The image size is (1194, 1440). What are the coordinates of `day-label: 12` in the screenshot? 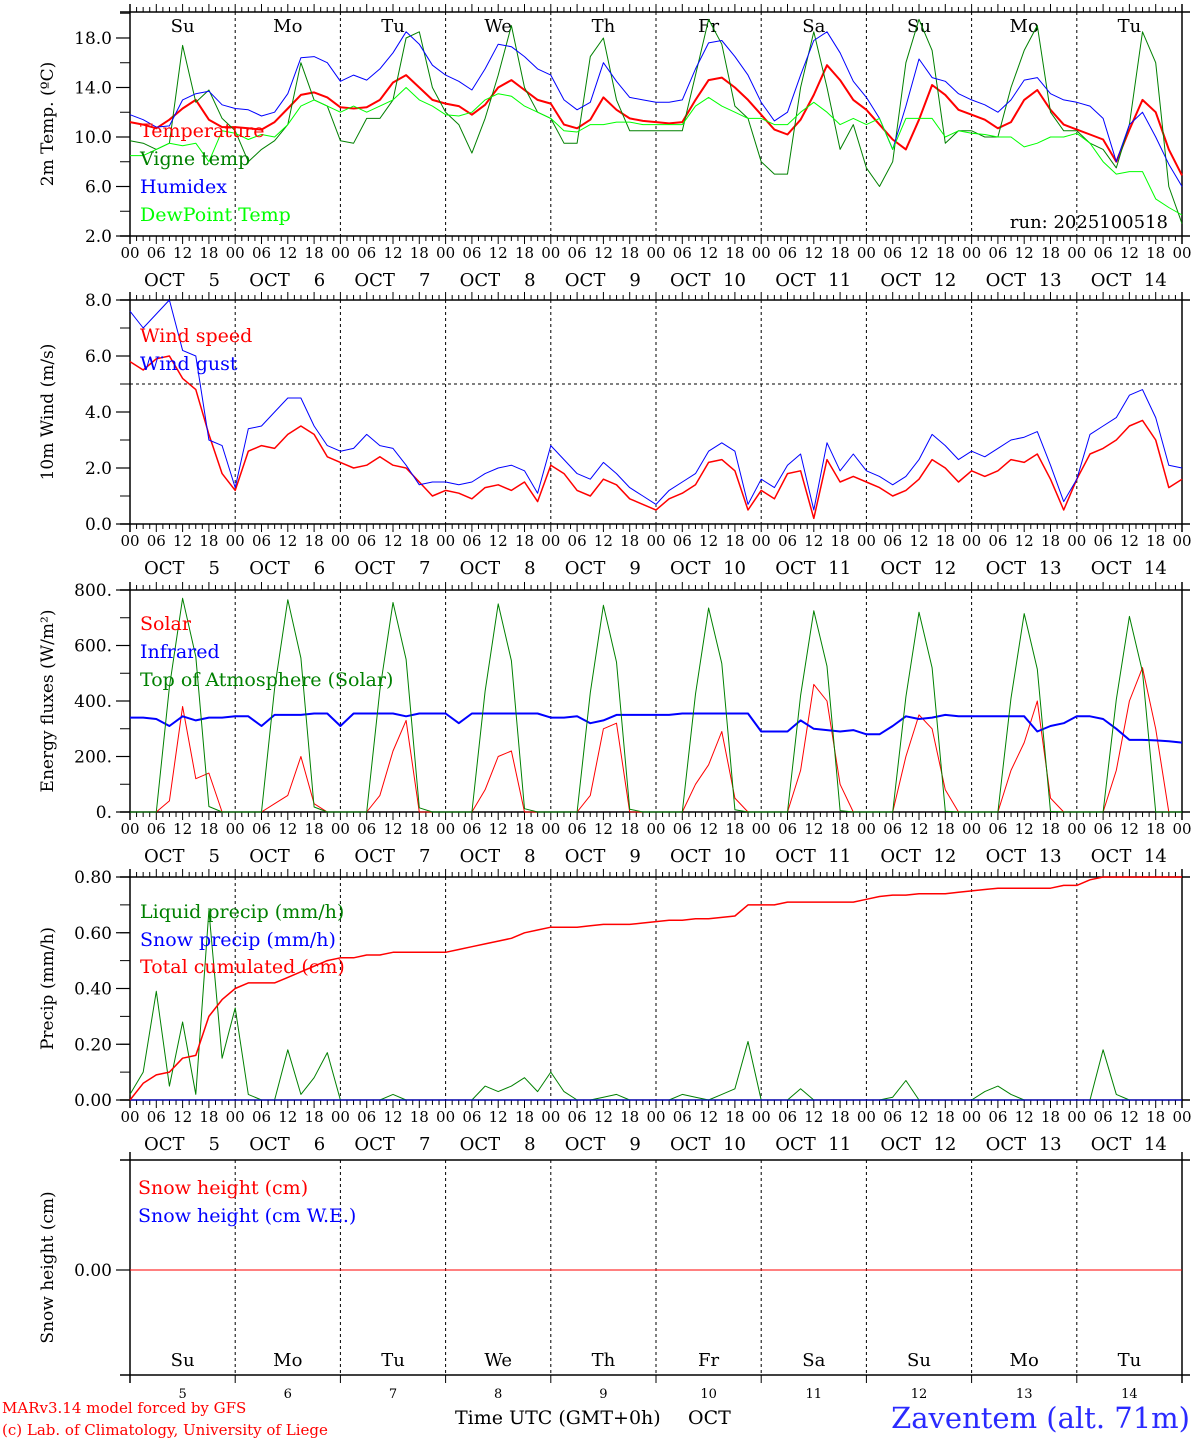 It's located at (944, 856).